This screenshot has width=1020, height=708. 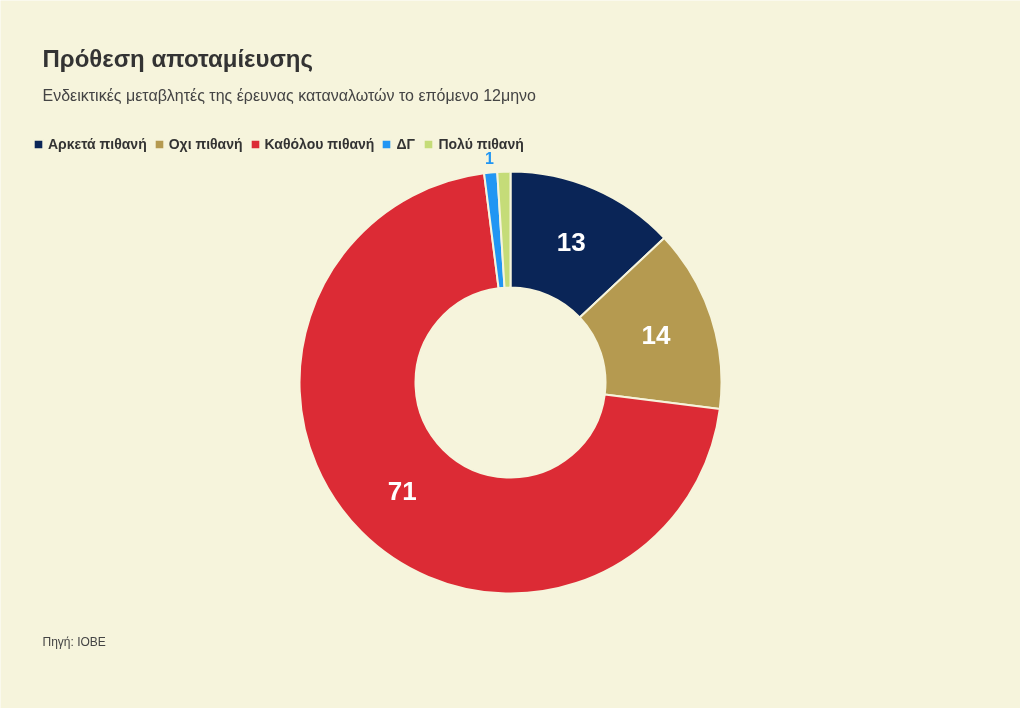 What do you see at coordinates (319, 144) in the screenshot?
I see `legend-label: Καθόλου πιθανή` at bounding box center [319, 144].